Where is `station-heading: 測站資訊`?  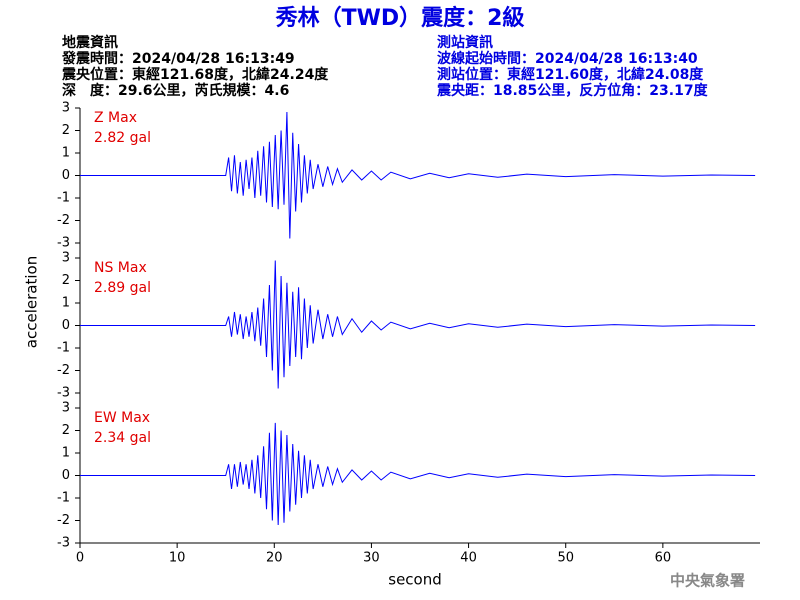
station-heading: 測站資訊 is located at coordinates (465, 42).